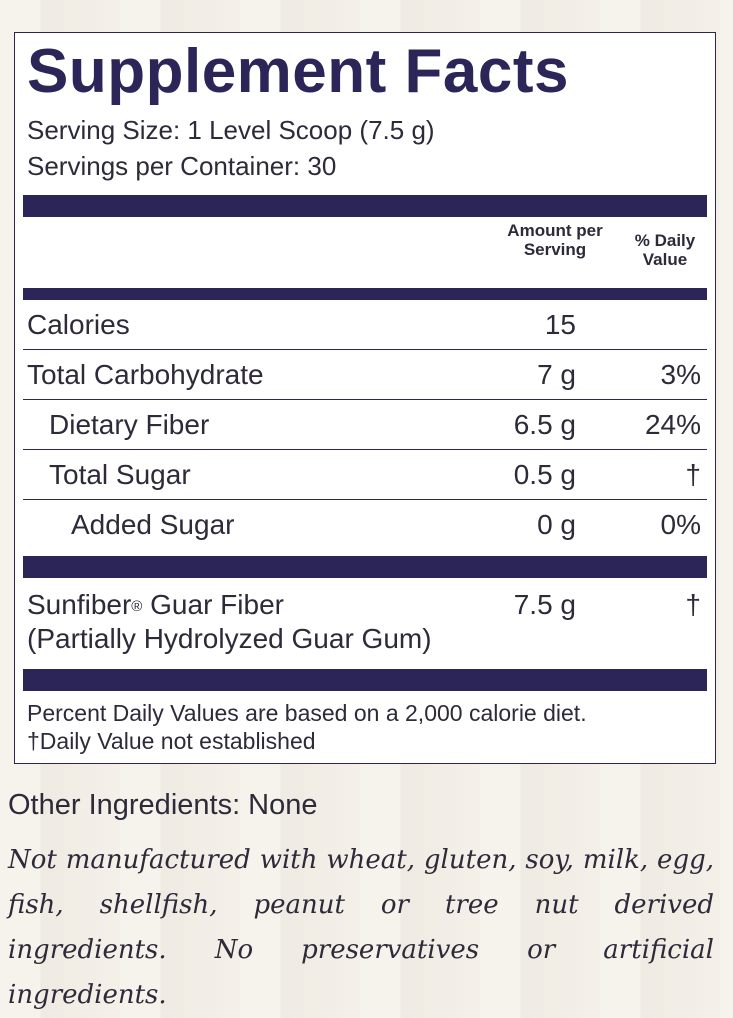 The image size is (733, 1018). Describe the element at coordinates (152, 525) in the screenshot. I see `nutrient-label: Added Sugar` at that location.